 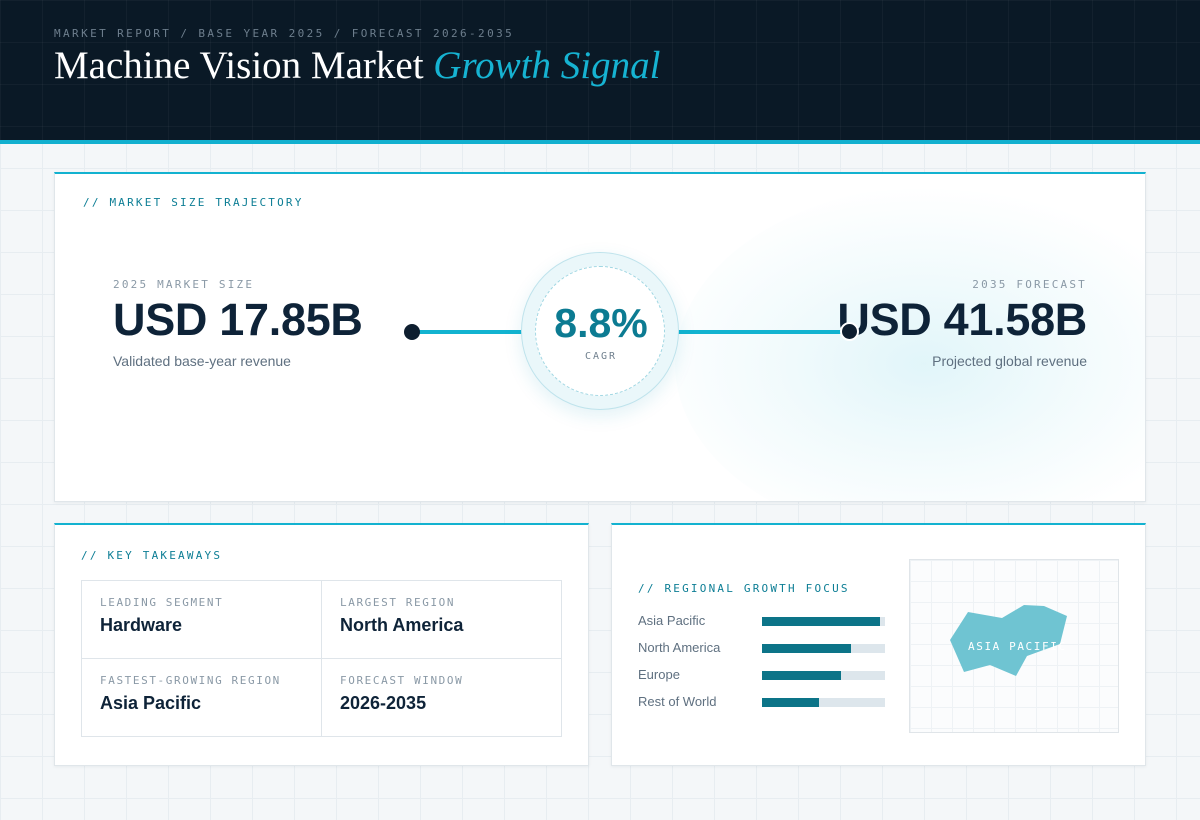 What do you see at coordinates (152, 555) in the screenshot?
I see `takeaways-label: // KEY TAKEAWAYS` at bounding box center [152, 555].